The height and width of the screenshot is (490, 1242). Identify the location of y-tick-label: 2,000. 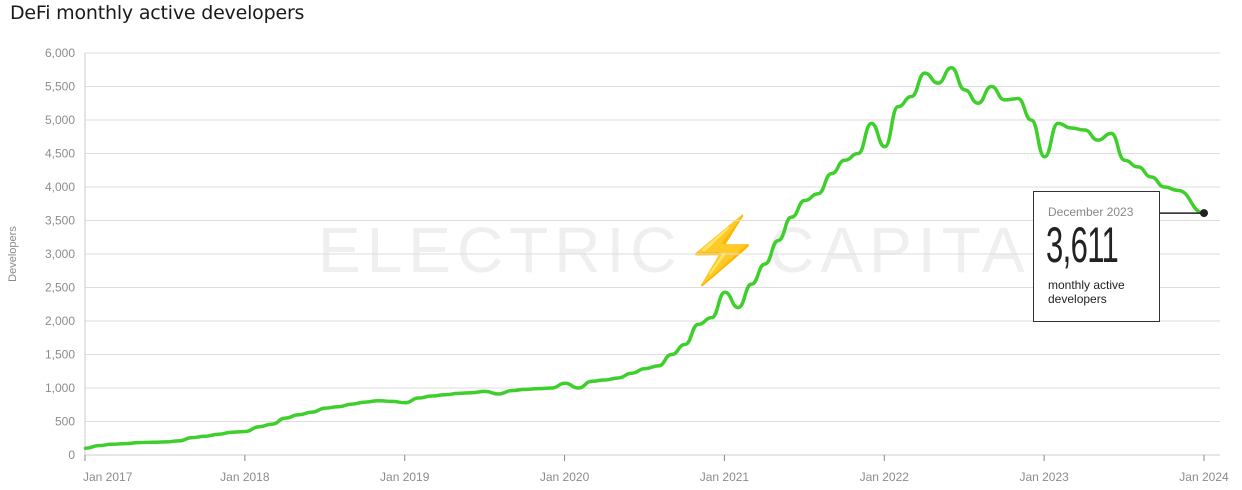
(60, 321).